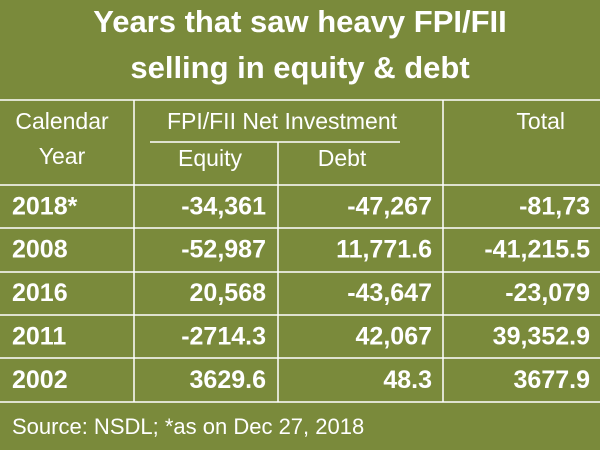 The height and width of the screenshot is (450, 600). I want to click on debt-cell: -43,647, so click(389, 293).